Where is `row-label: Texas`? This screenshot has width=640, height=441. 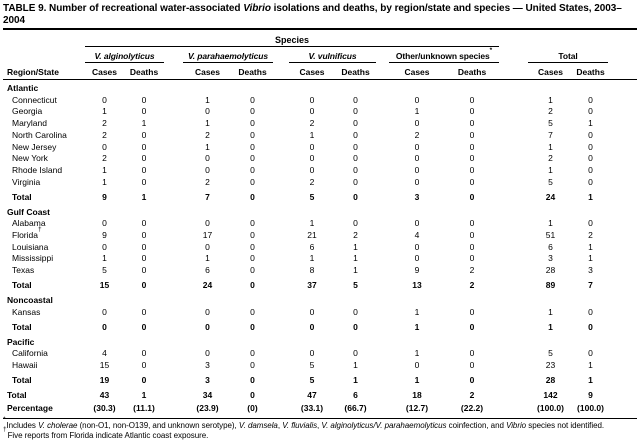 row-label: Texas is located at coordinates (23, 270).